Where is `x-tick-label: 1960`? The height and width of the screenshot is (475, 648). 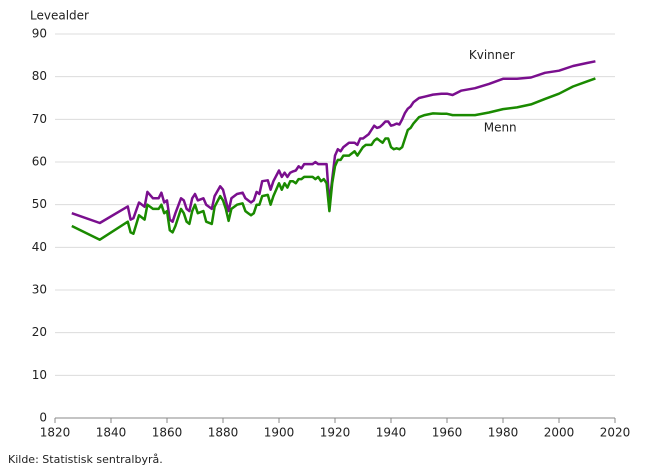
x-tick-label: 1960 is located at coordinates (447, 433).